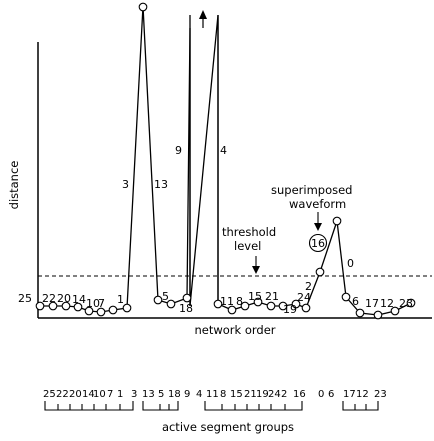  What do you see at coordinates (199, 394) in the screenshot?
I see `seq-label: 4` at bounding box center [199, 394].